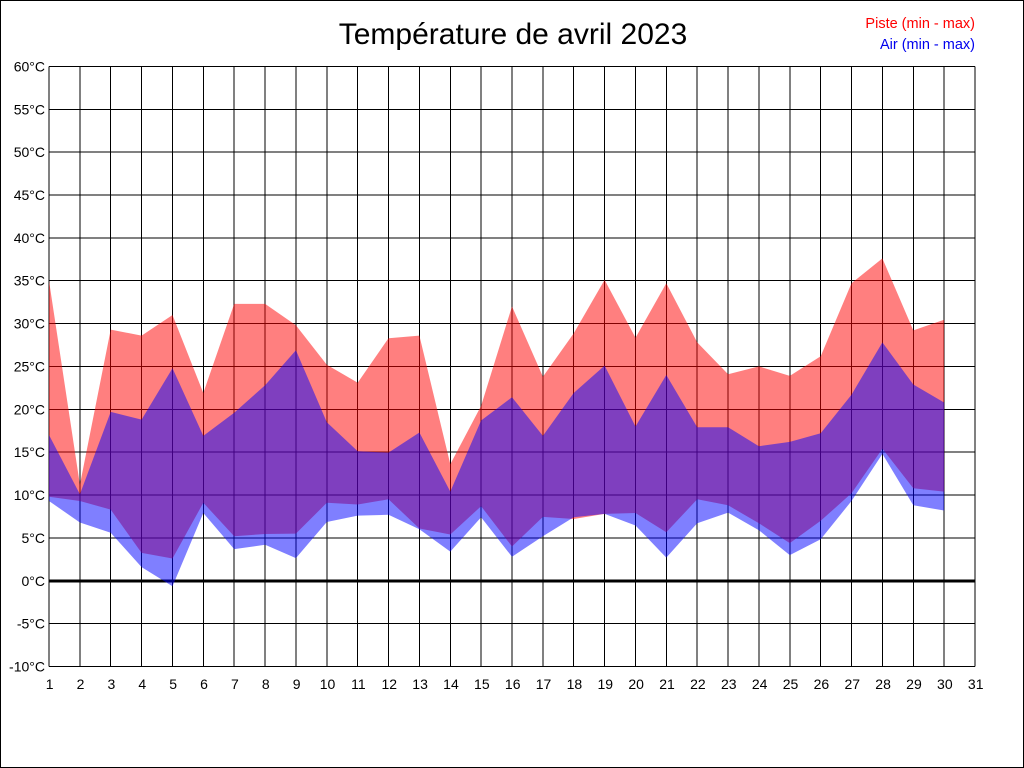 The image size is (1024, 768). I want to click on svg-text: 11, so click(358, 684).